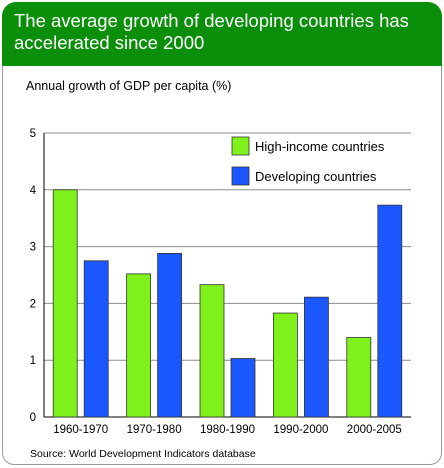 Image resolution: width=444 pixels, height=468 pixels. What do you see at coordinates (316, 176) in the screenshot?
I see `legend-label-developing: Developing countries` at bounding box center [316, 176].